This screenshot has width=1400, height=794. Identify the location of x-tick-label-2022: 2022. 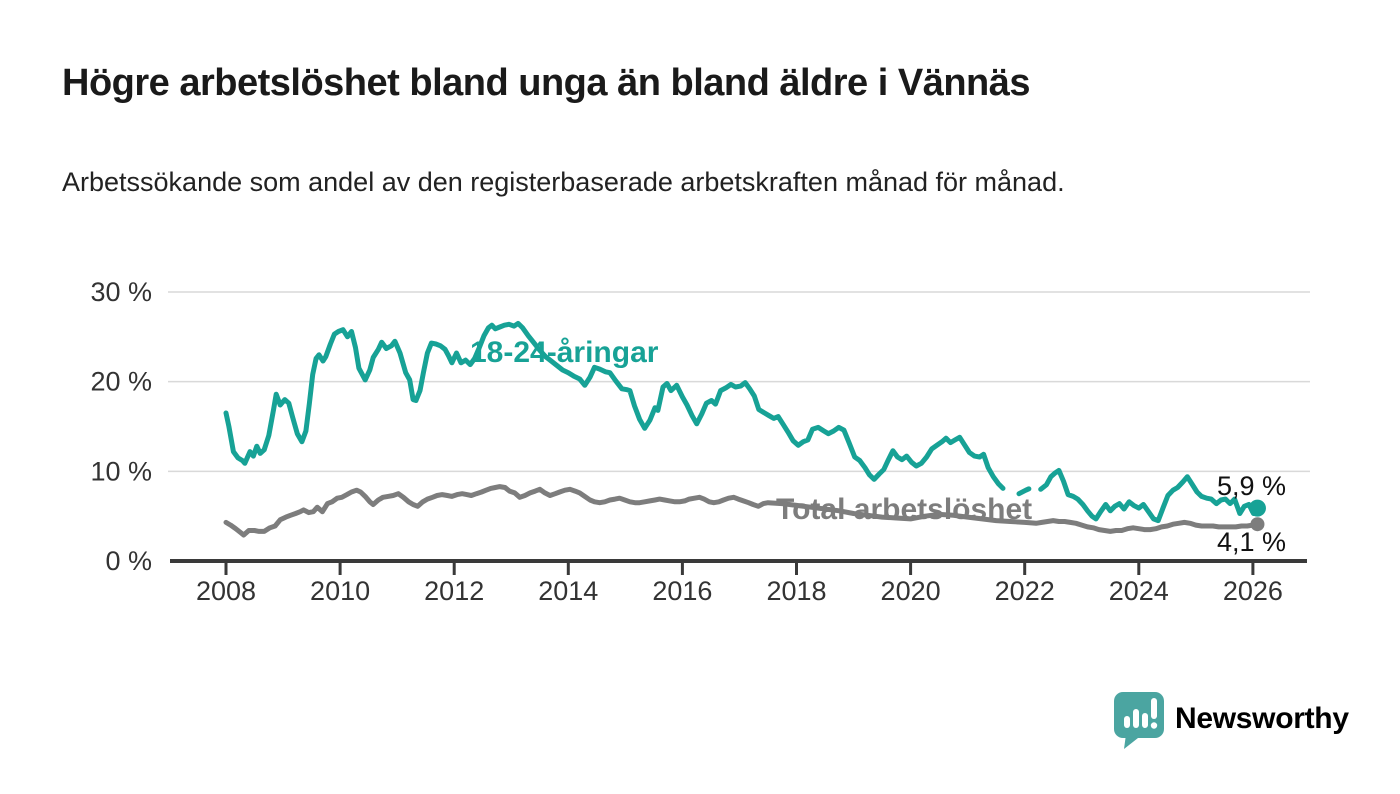
(1025, 591).